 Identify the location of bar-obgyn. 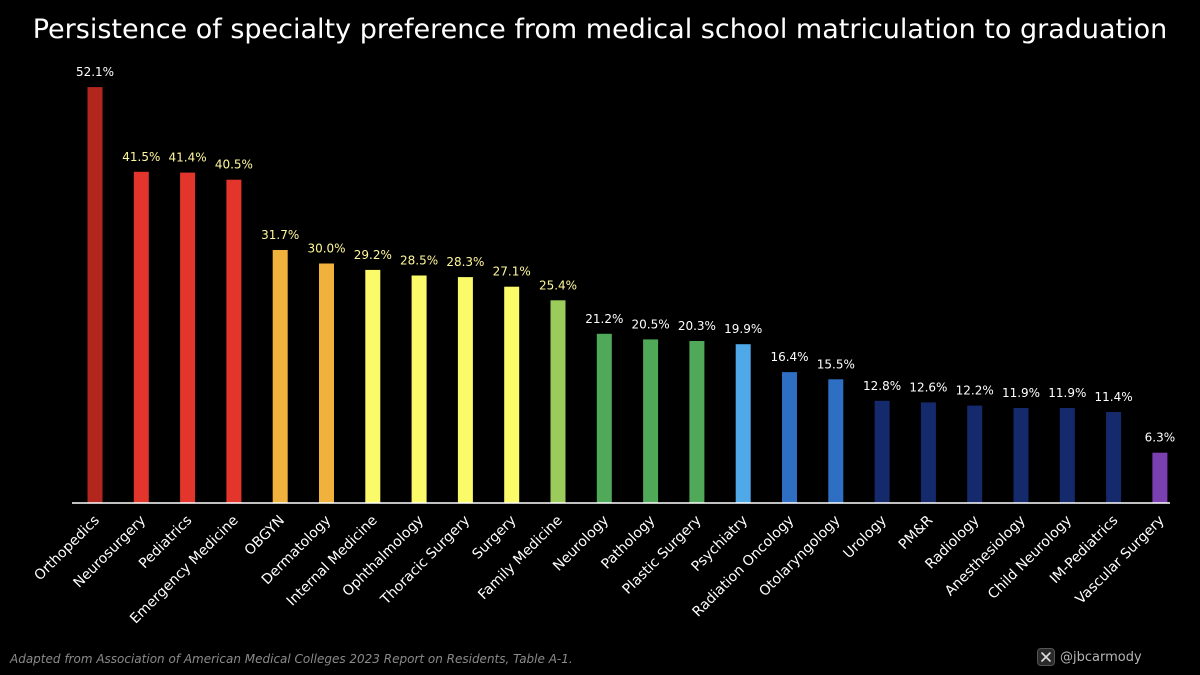
(280, 376).